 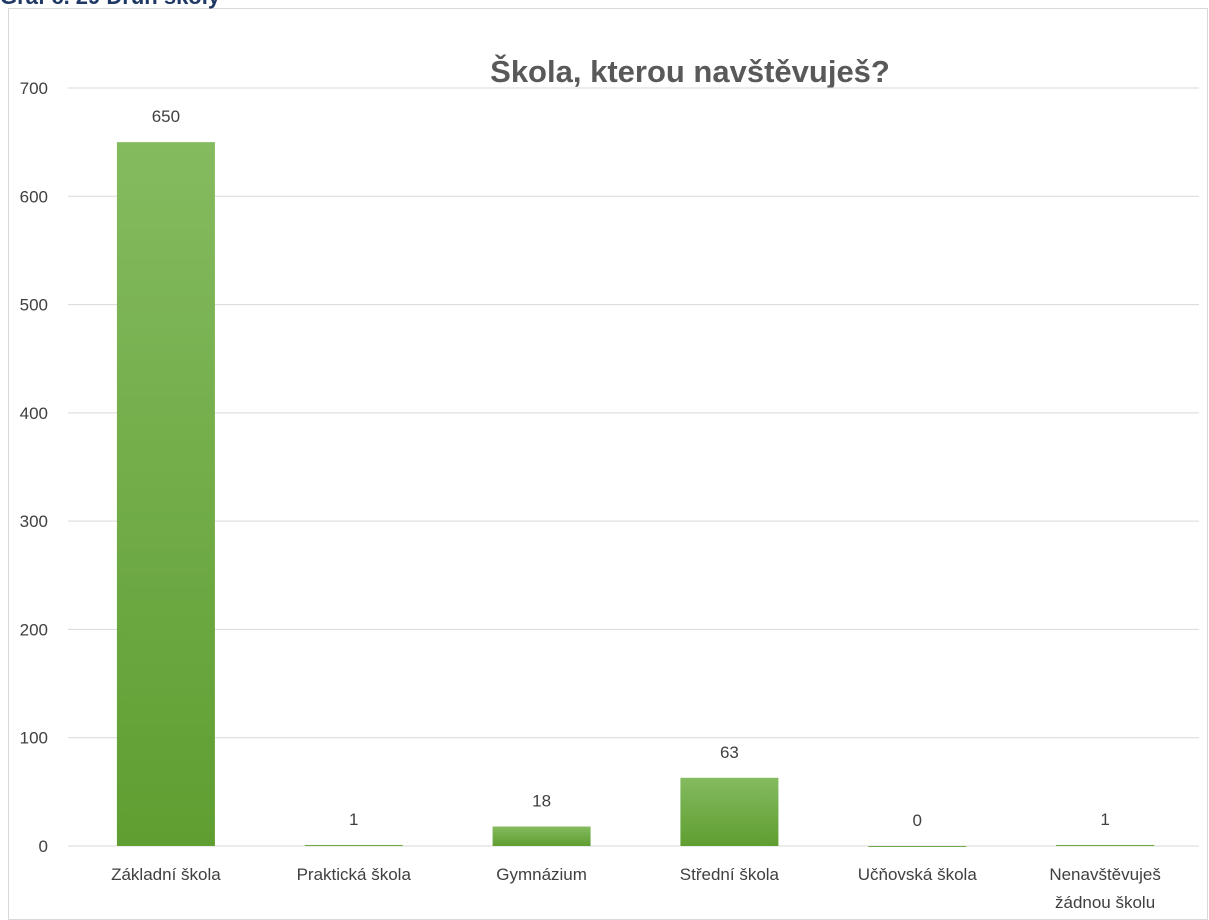 What do you see at coordinates (917, 820) in the screenshot?
I see `data-label: 0` at bounding box center [917, 820].